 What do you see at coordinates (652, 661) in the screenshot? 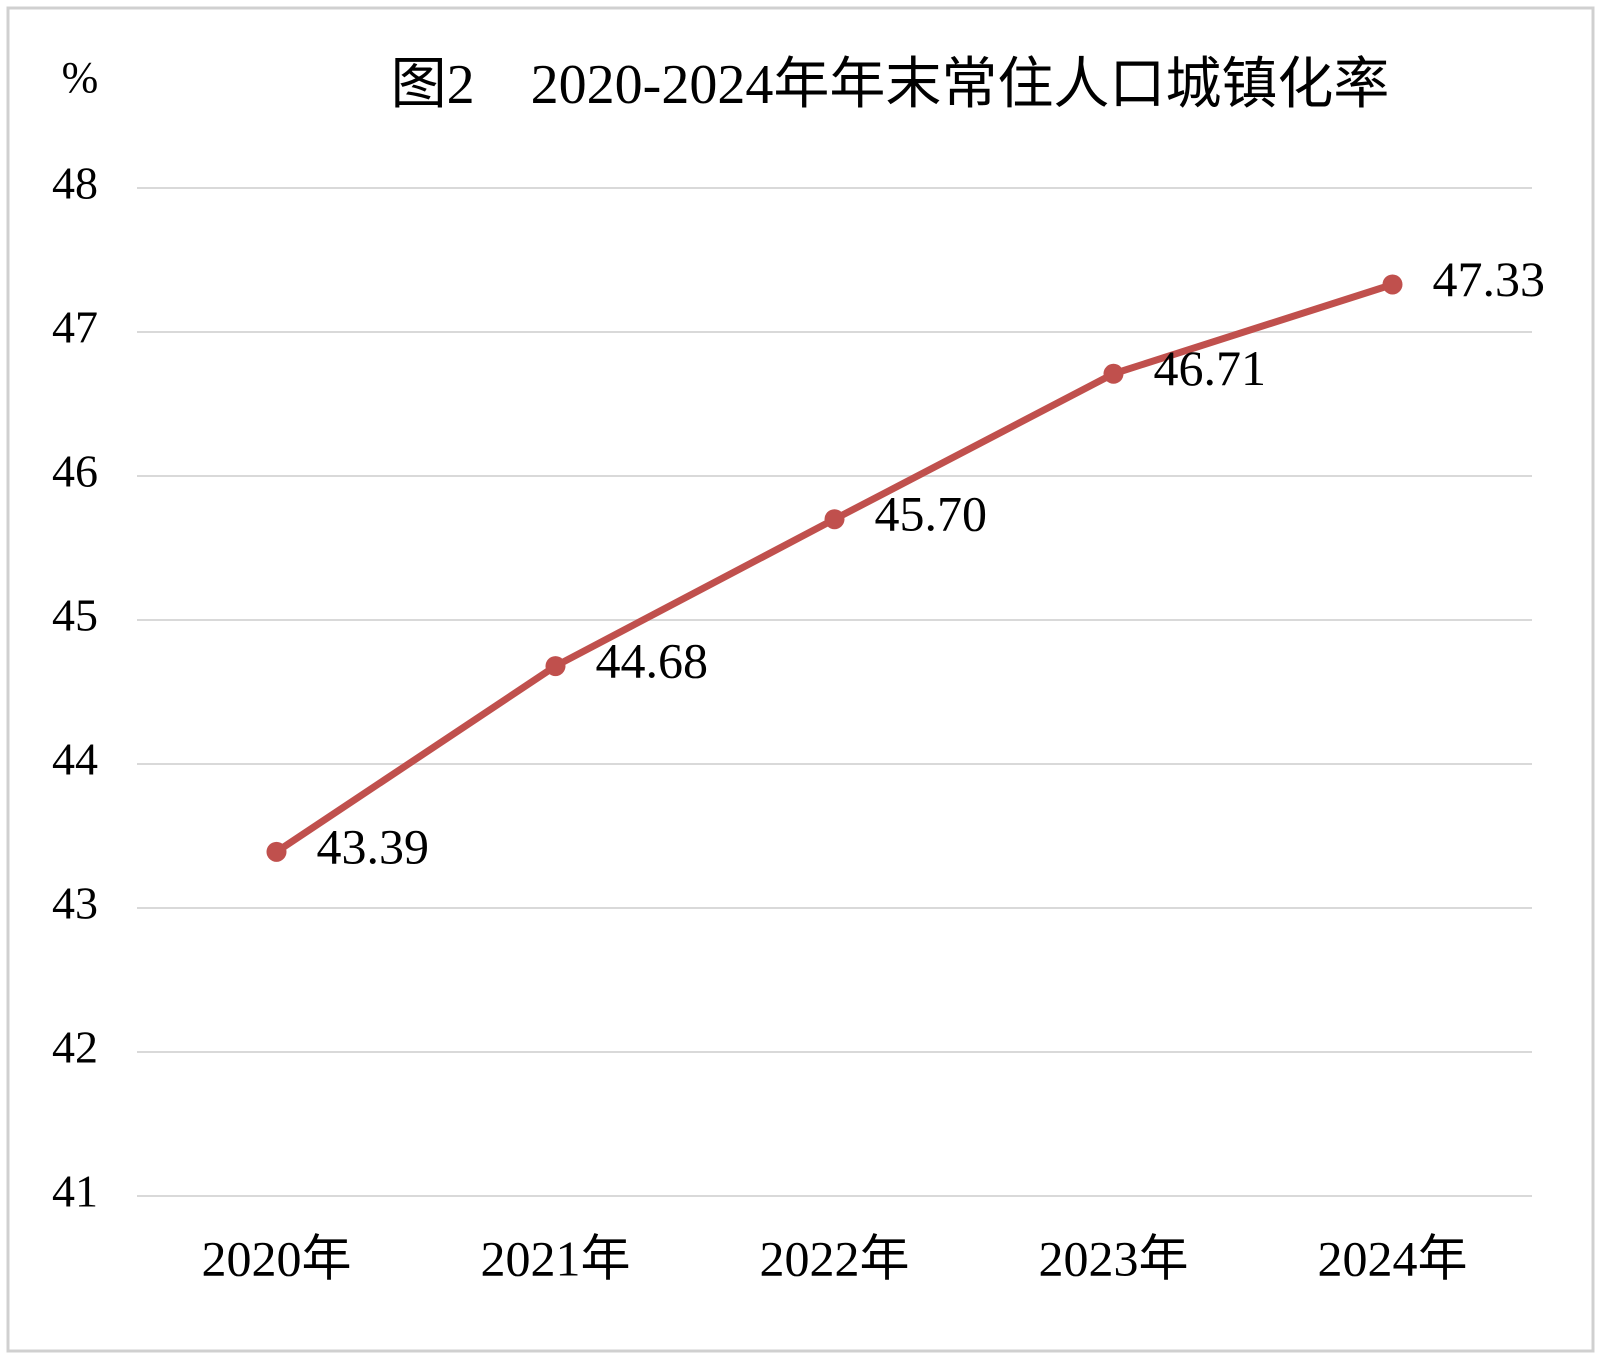
I see `data-label: 44.68` at bounding box center [652, 661].